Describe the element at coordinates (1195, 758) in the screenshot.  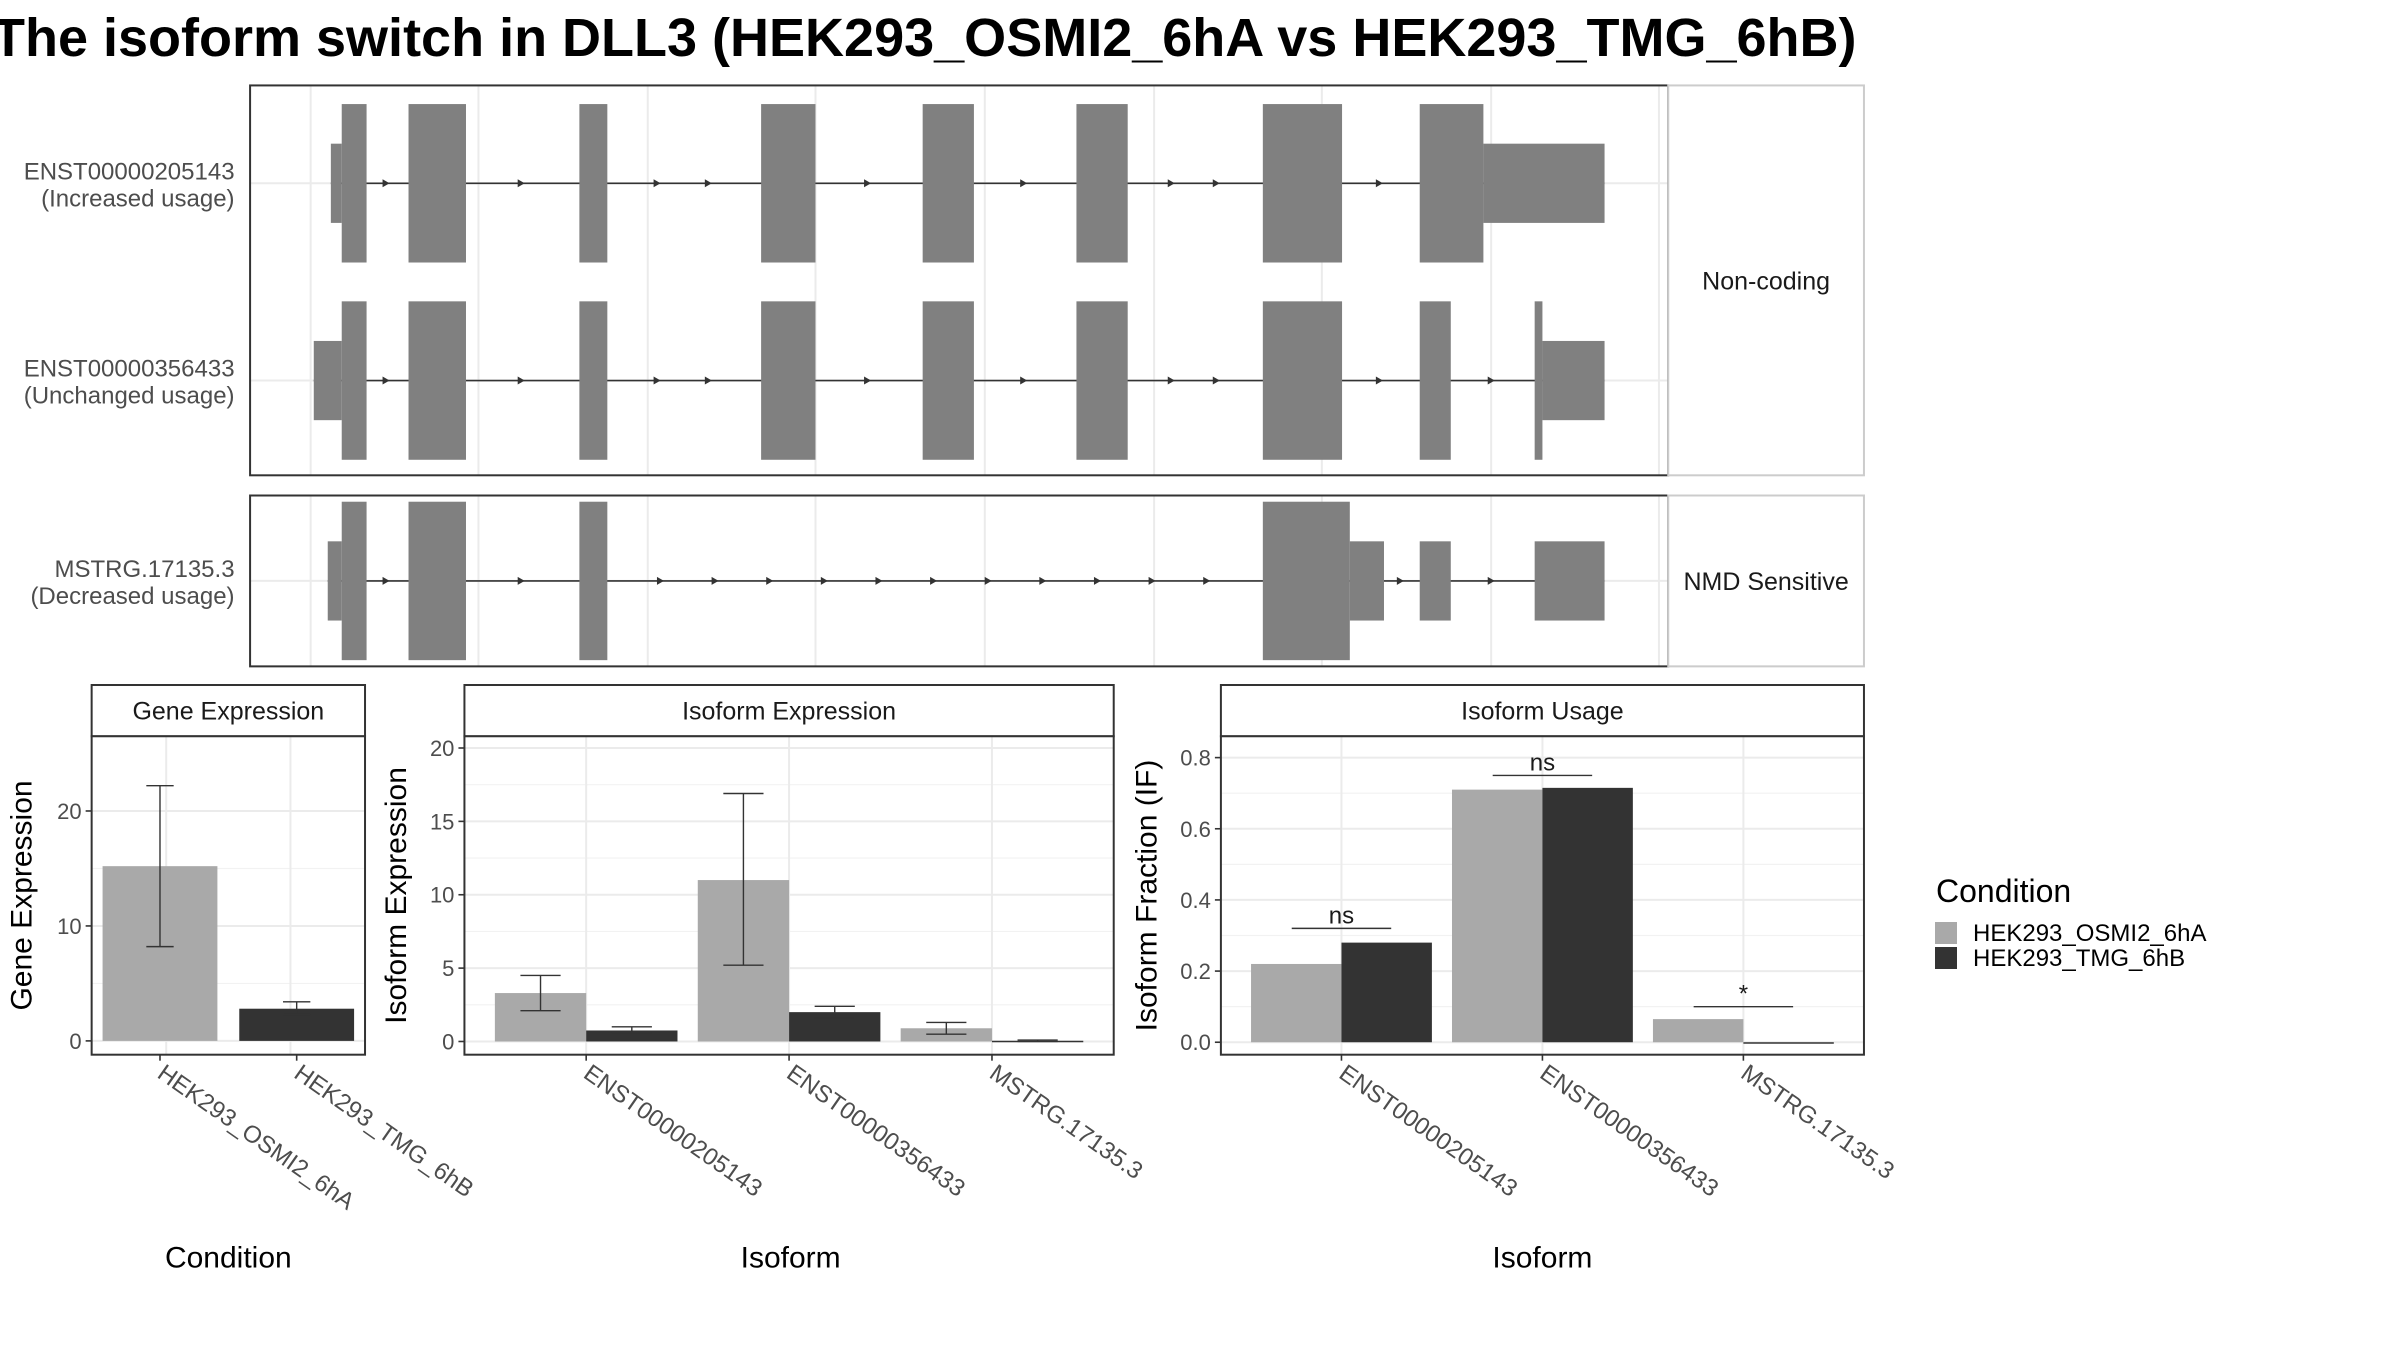
I see `y-tick-label: 0.8` at that location.